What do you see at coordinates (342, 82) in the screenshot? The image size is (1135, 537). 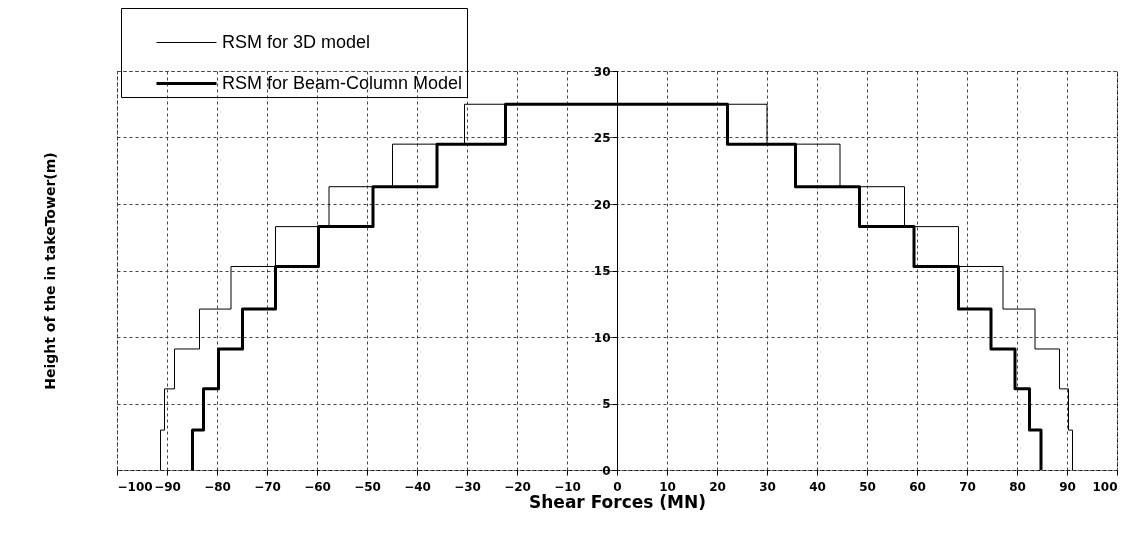 I see `legend-label: RSM for Beam-Column Model` at bounding box center [342, 82].